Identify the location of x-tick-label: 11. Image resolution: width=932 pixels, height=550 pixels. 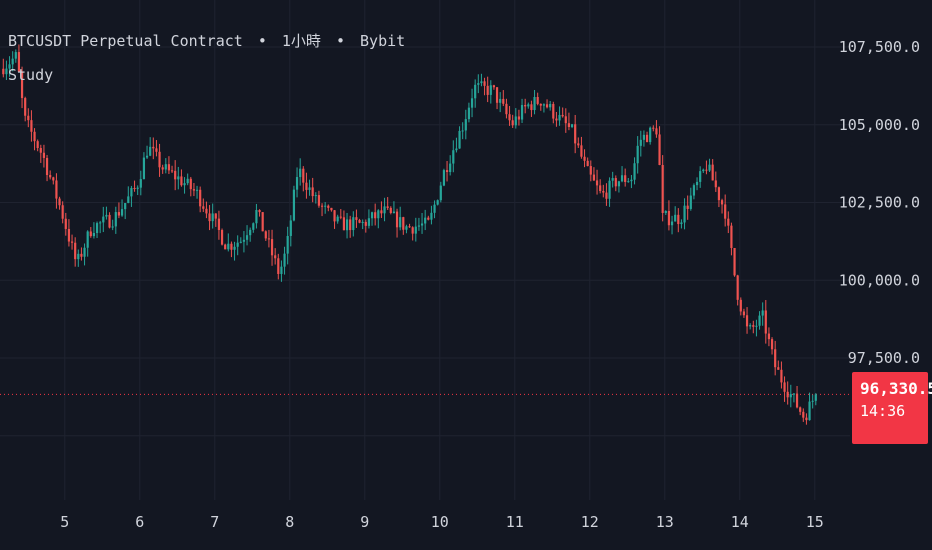
(515, 522).